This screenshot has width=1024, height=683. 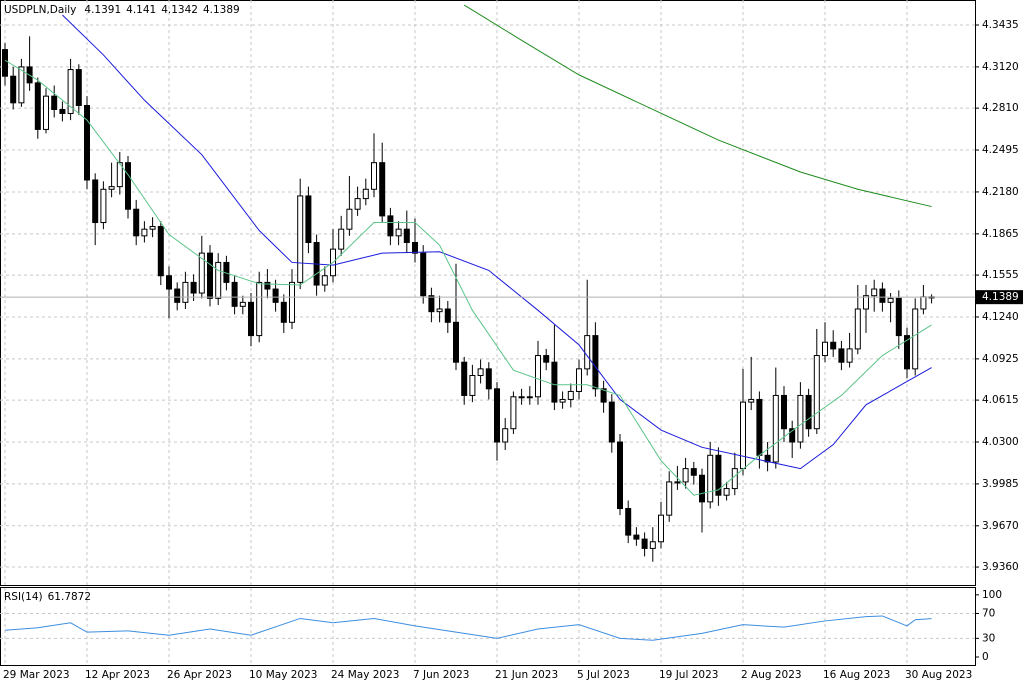 I want to click on y-tick-label: 4.0925, so click(x=1000, y=359).